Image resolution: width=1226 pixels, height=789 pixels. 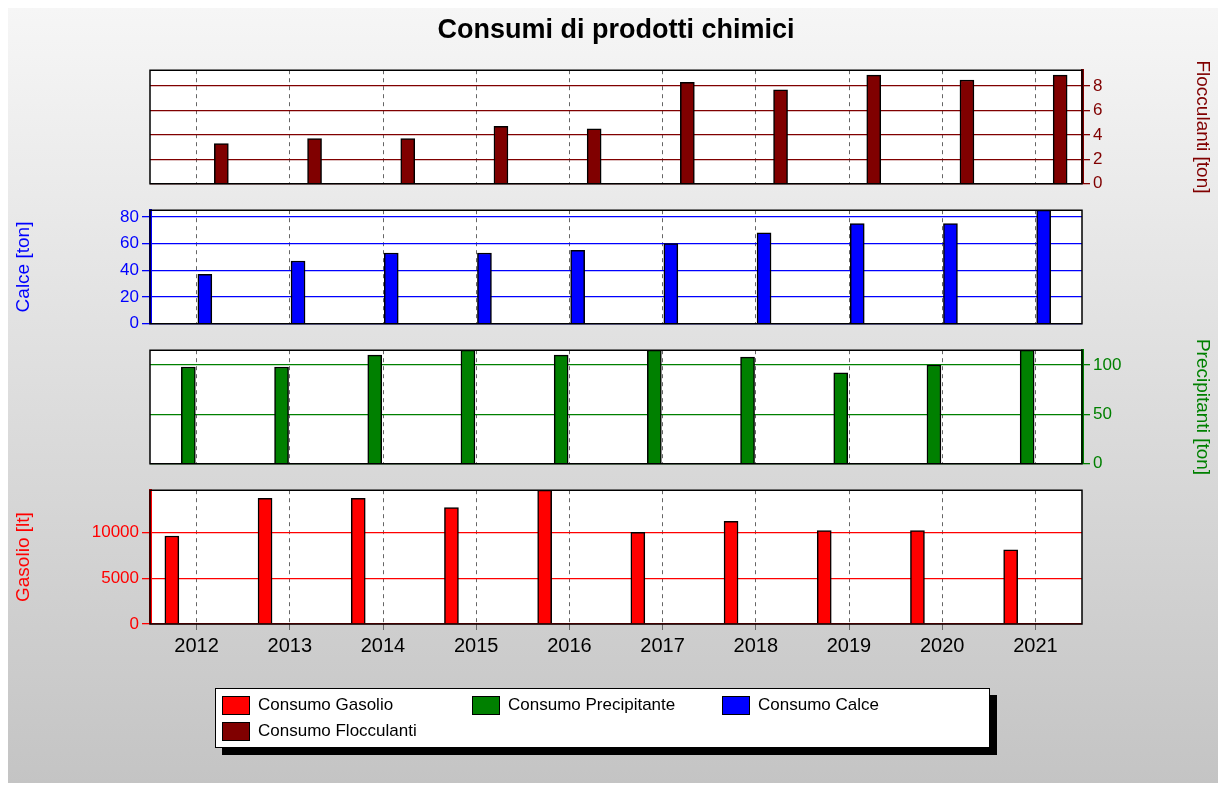 I want to click on y2-tick-label: 6, so click(x=1098, y=110).